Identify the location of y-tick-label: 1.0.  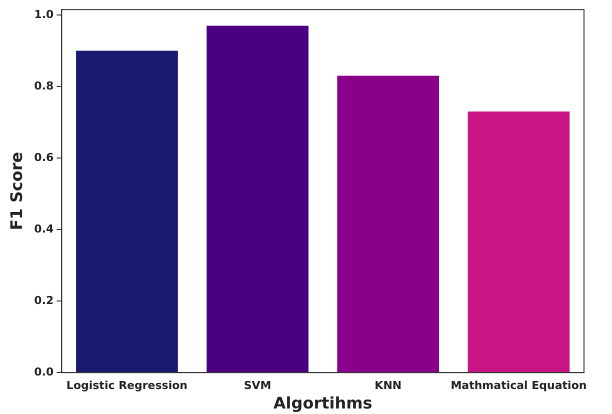
(44, 14).